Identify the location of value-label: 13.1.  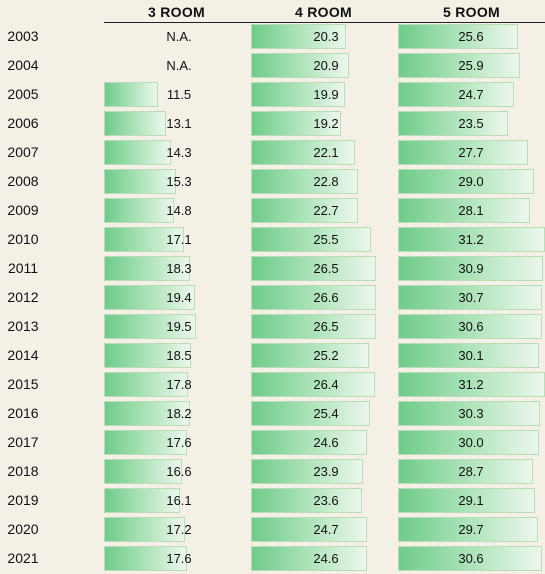
(179, 123).